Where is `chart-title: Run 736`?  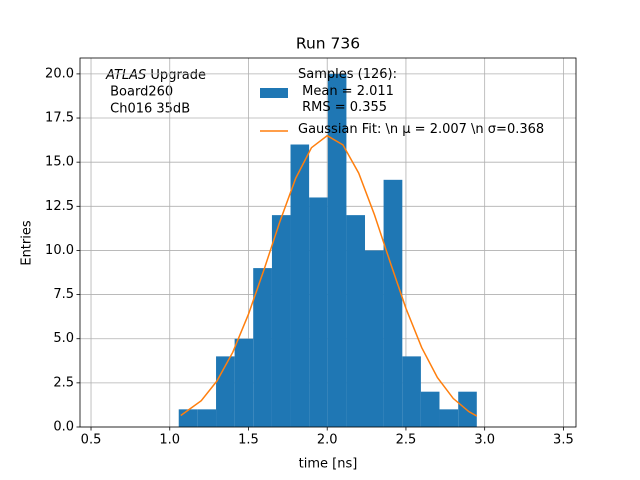 chart-title: Run 736 is located at coordinates (328, 44).